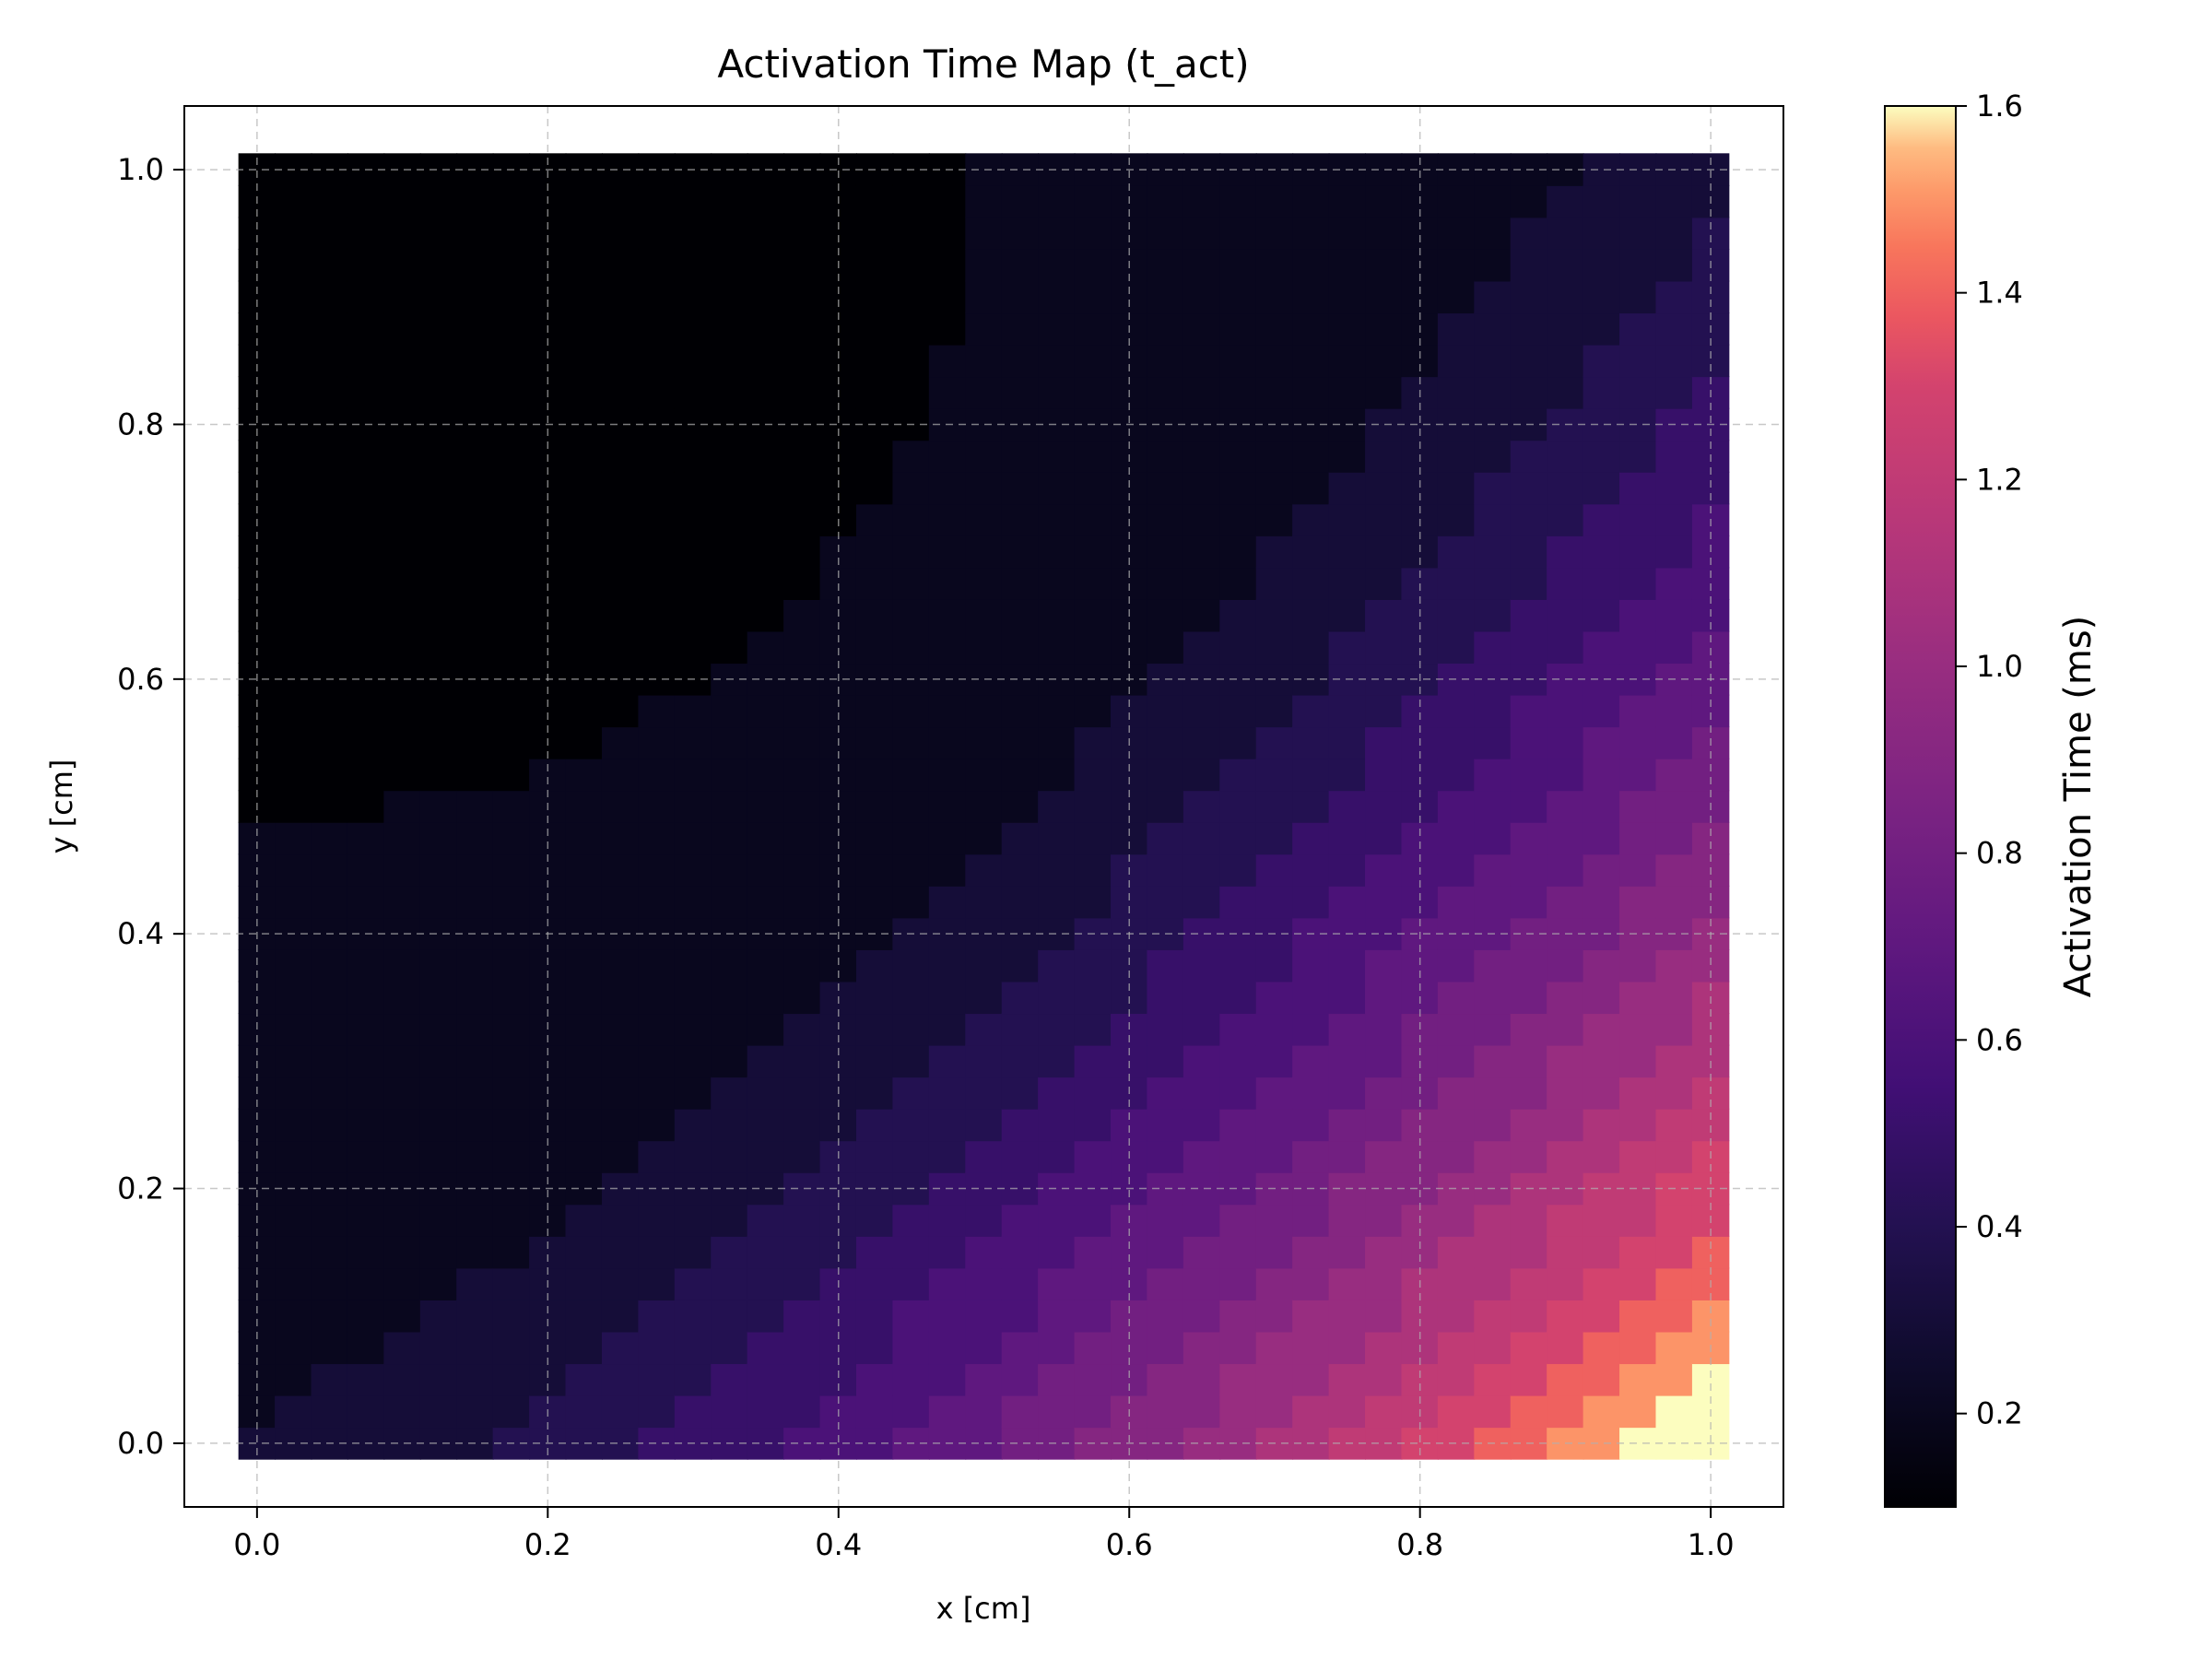 The height and width of the screenshot is (1659, 2212). What do you see at coordinates (140, 423) in the screenshot?
I see `y-tick-label: 0.8` at bounding box center [140, 423].